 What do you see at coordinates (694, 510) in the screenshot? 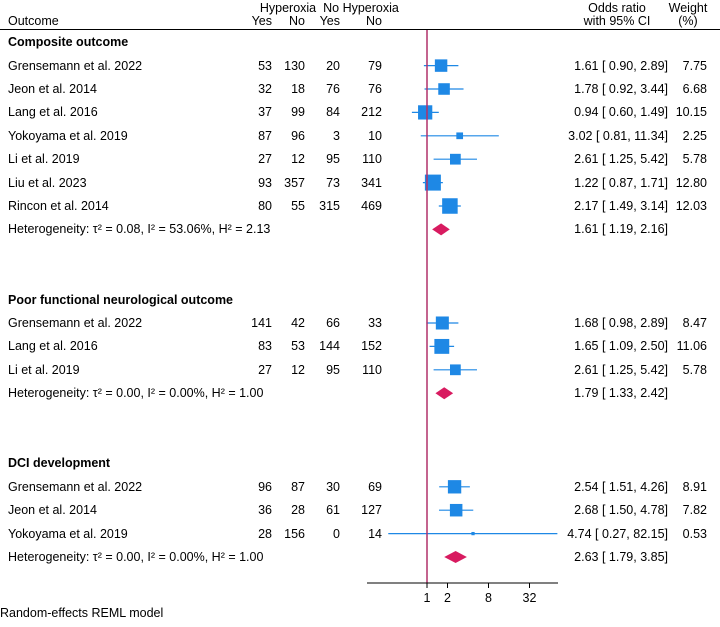
I see `weight-cell: 7.82` at bounding box center [694, 510].